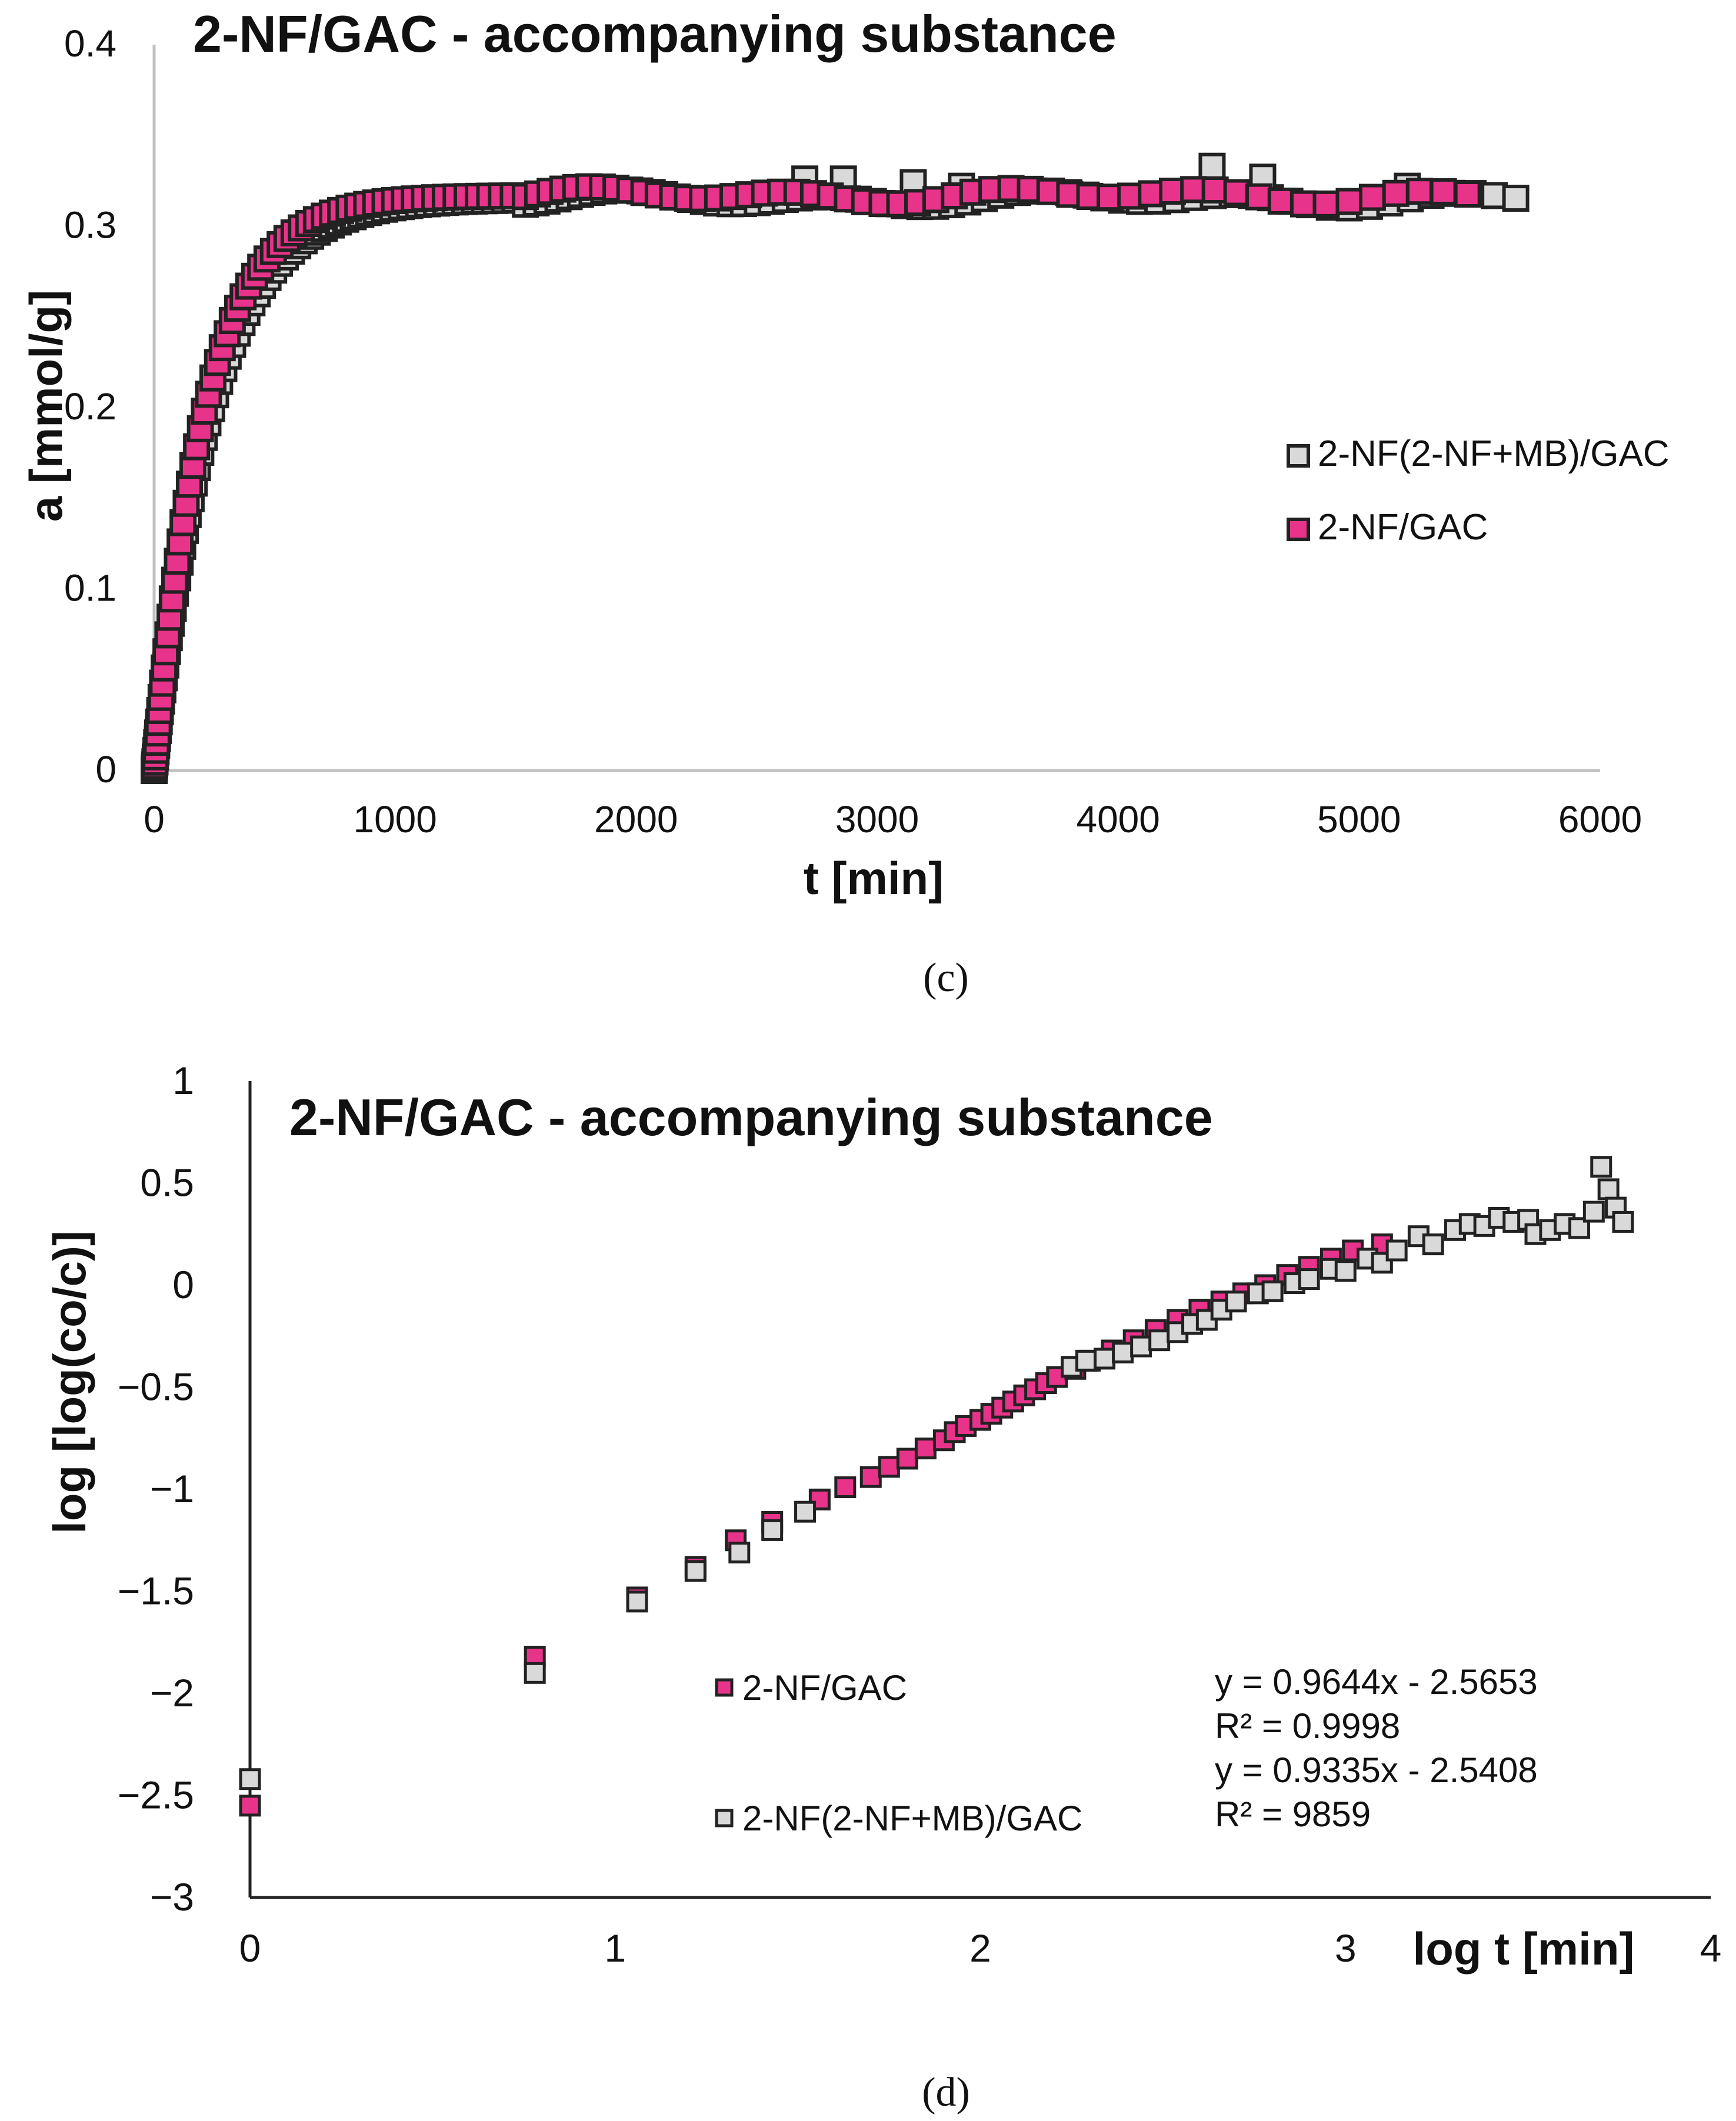  Describe the element at coordinates (1711, 1948) in the screenshot. I see `d-x-tick-label: 4` at that location.